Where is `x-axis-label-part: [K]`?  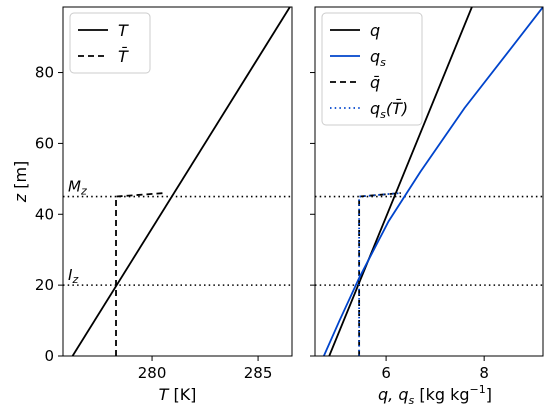
x-axis-label-part: [K] is located at coordinates (182, 394).